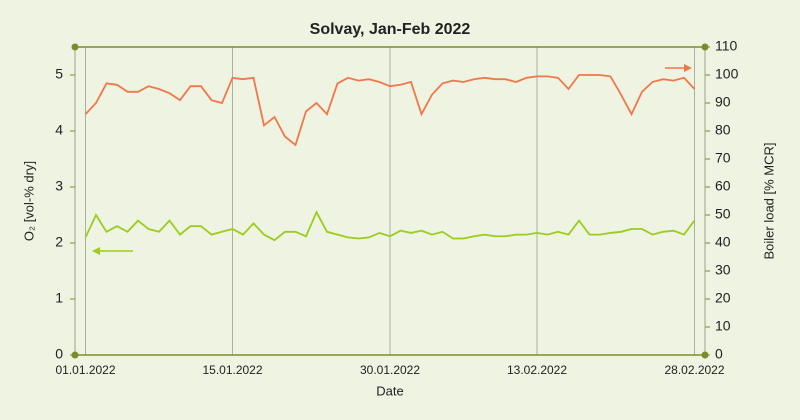 The image size is (800, 420). Describe the element at coordinates (389, 390) in the screenshot. I see `x-axis-label: Date` at that location.